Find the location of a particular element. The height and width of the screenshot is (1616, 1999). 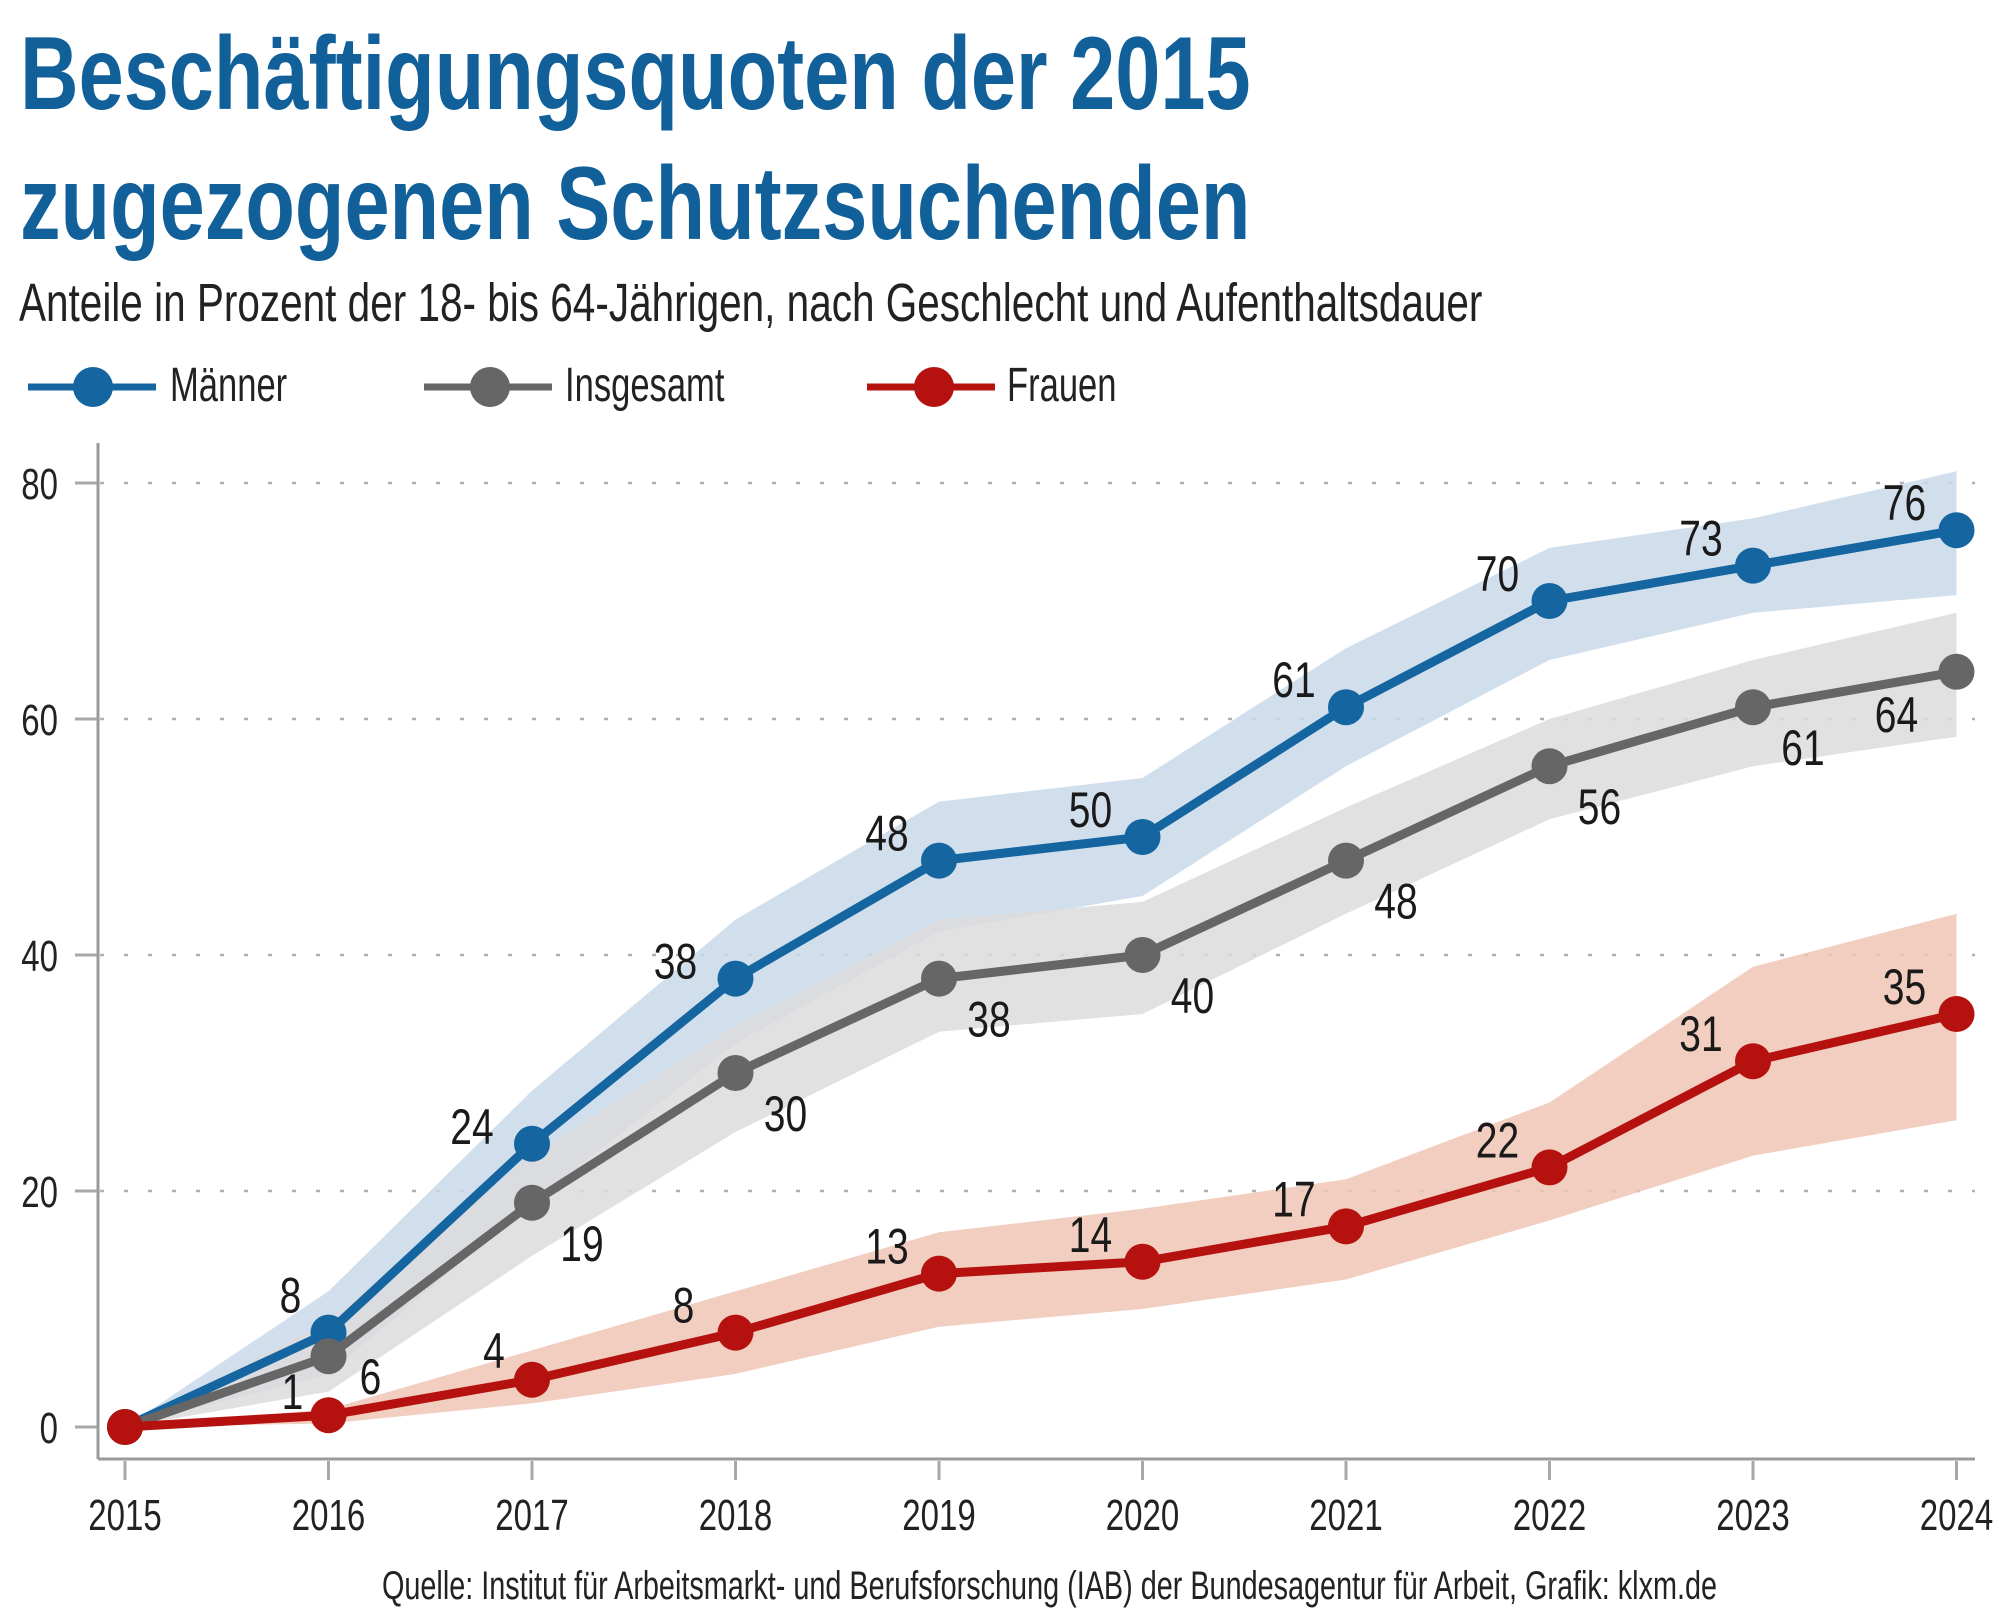

marker-maenner-2020 is located at coordinates (1142, 837).